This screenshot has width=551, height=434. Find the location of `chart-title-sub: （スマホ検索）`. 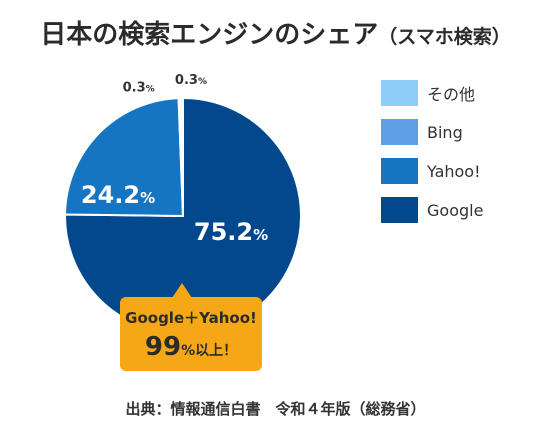

chart-title-sub: （スマホ検索） is located at coordinates (444, 37).